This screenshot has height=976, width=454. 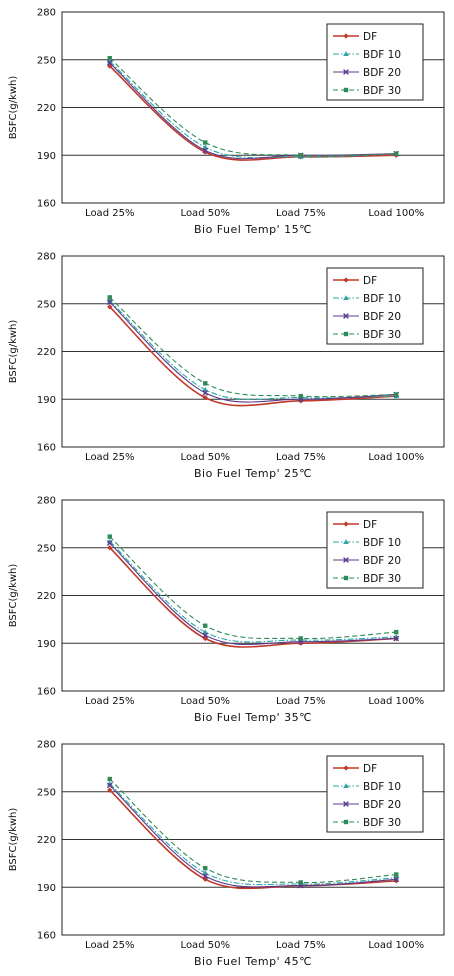 I want to click on x-axis-label: Bio Fuel Temp' 35℃, so click(x=253, y=717).